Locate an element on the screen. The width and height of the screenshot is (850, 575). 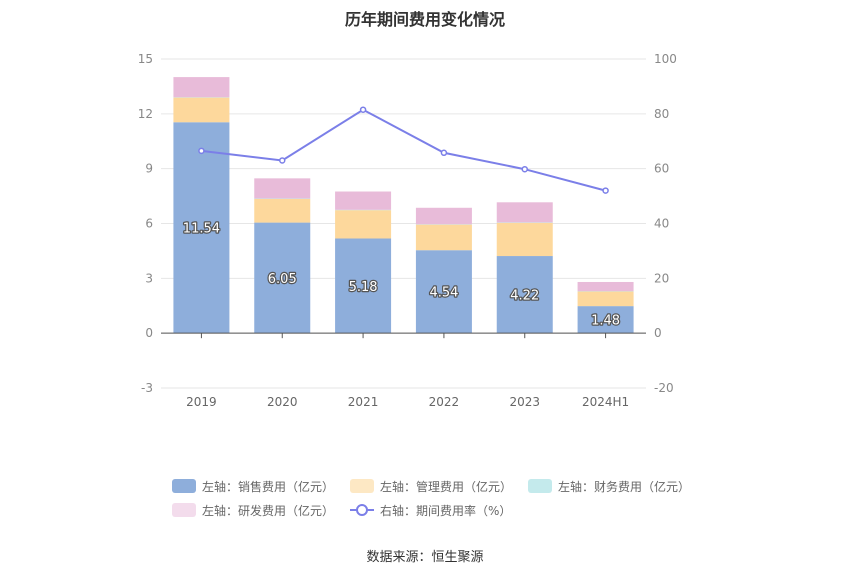
legend-swatch-admin is located at coordinates (362, 486).